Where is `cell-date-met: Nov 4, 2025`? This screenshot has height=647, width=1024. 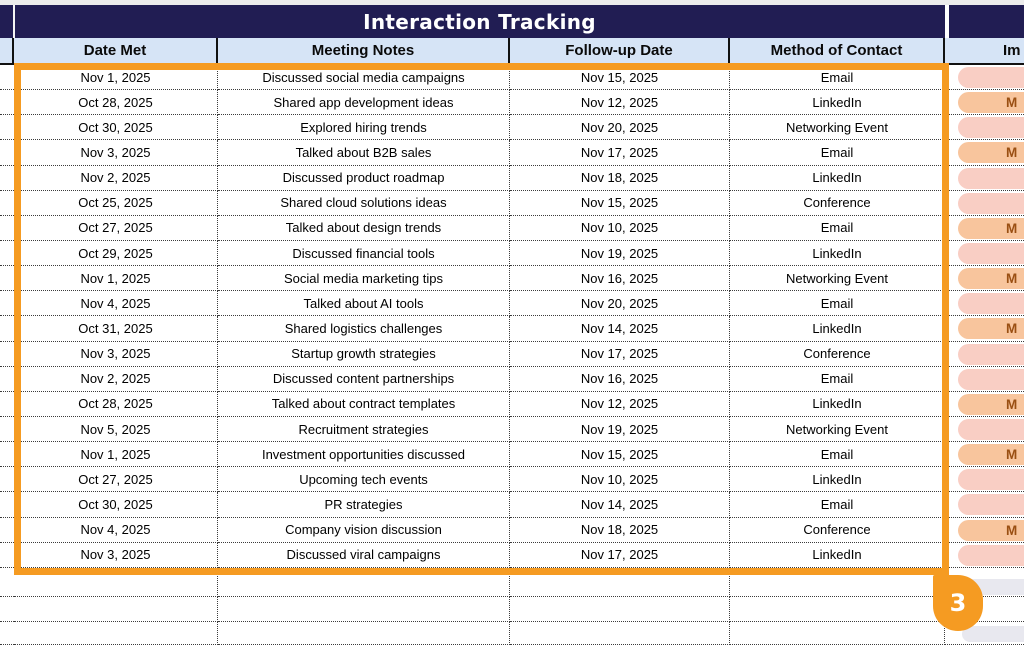 cell-date-met: Nov 4, 2025 is located at coordinates (116, 530).